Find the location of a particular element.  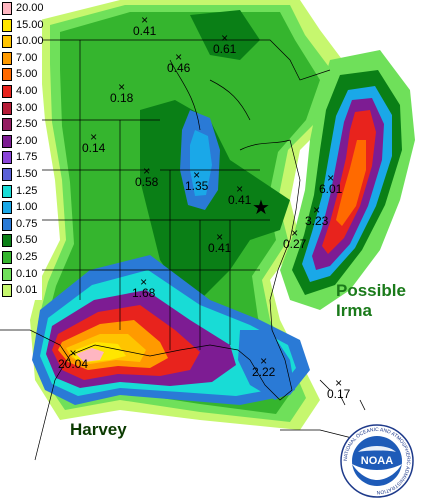

station-marker: × 0.41 is located at coordinates (240, 195).